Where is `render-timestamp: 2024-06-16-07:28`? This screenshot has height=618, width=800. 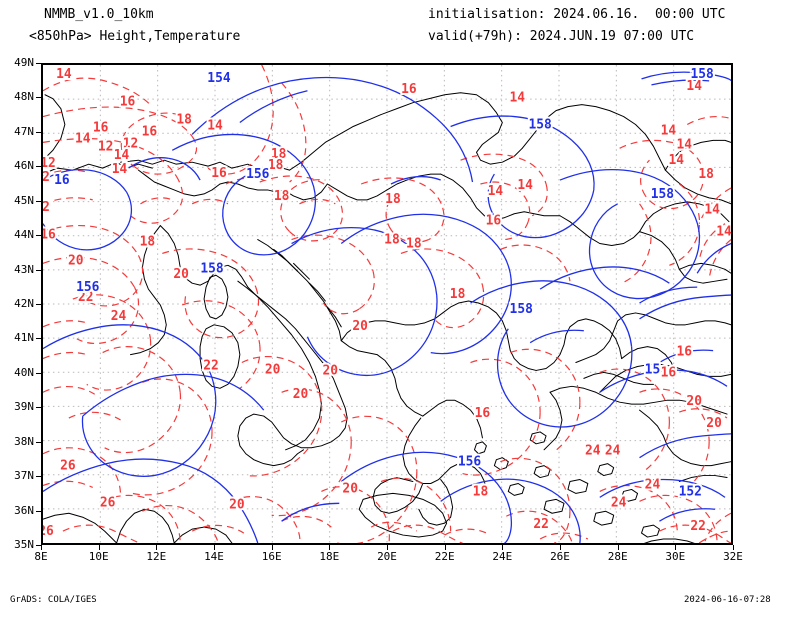 render-timestamp: 2024-06-16-07:28 is located at coordinates (727, 600).